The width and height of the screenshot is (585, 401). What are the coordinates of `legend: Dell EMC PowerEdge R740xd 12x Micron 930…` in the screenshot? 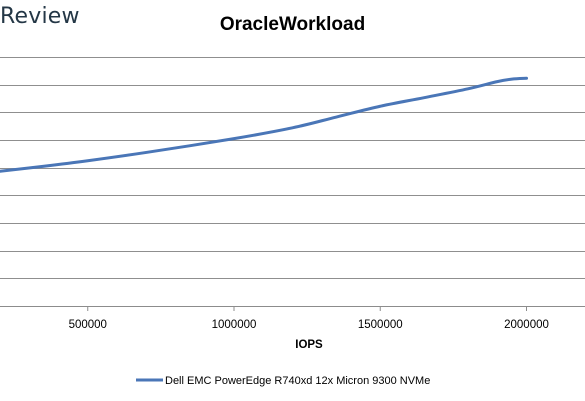 It's located at (283, 381).